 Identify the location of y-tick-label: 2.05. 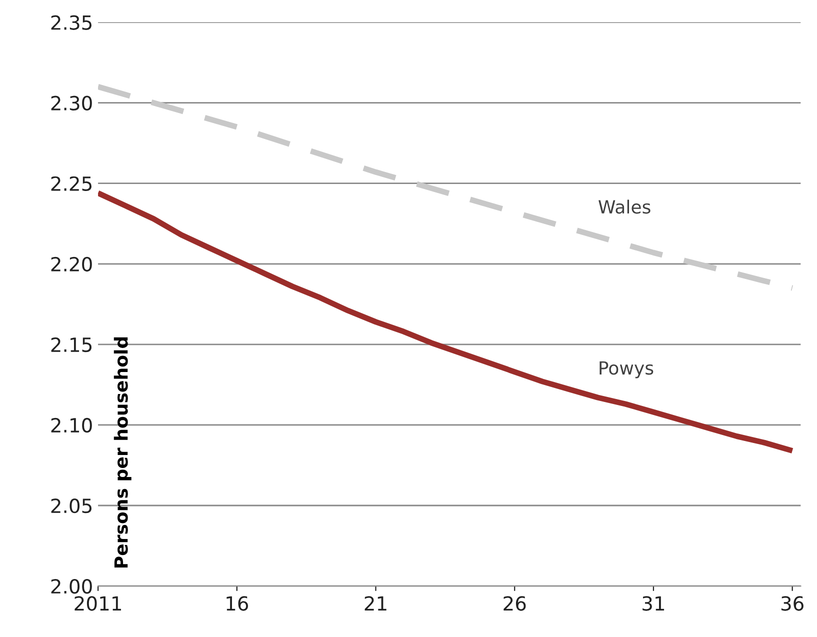
(71, 506).